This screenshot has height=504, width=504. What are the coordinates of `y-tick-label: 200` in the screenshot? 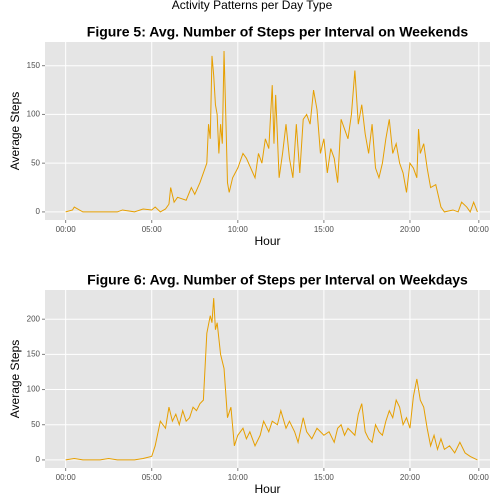 It's located at (34, 318).